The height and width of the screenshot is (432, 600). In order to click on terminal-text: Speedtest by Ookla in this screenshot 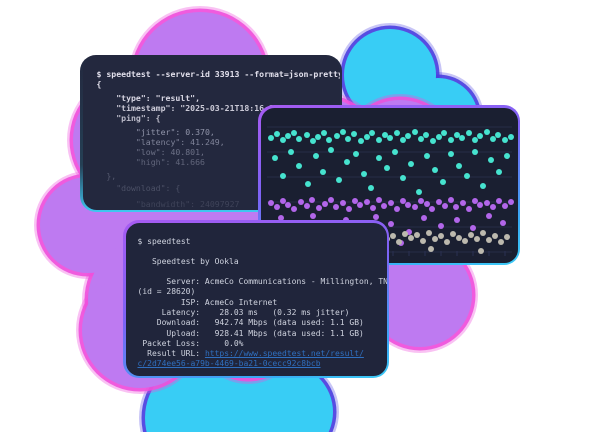, I will do `click(188, 261)`.